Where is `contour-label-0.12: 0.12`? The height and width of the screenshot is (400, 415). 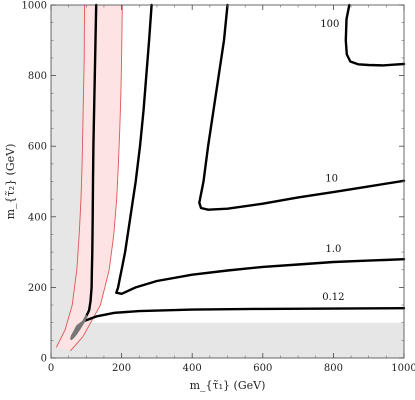 contour-label-0.12: 0.12 is located at coordinates (333, 297).